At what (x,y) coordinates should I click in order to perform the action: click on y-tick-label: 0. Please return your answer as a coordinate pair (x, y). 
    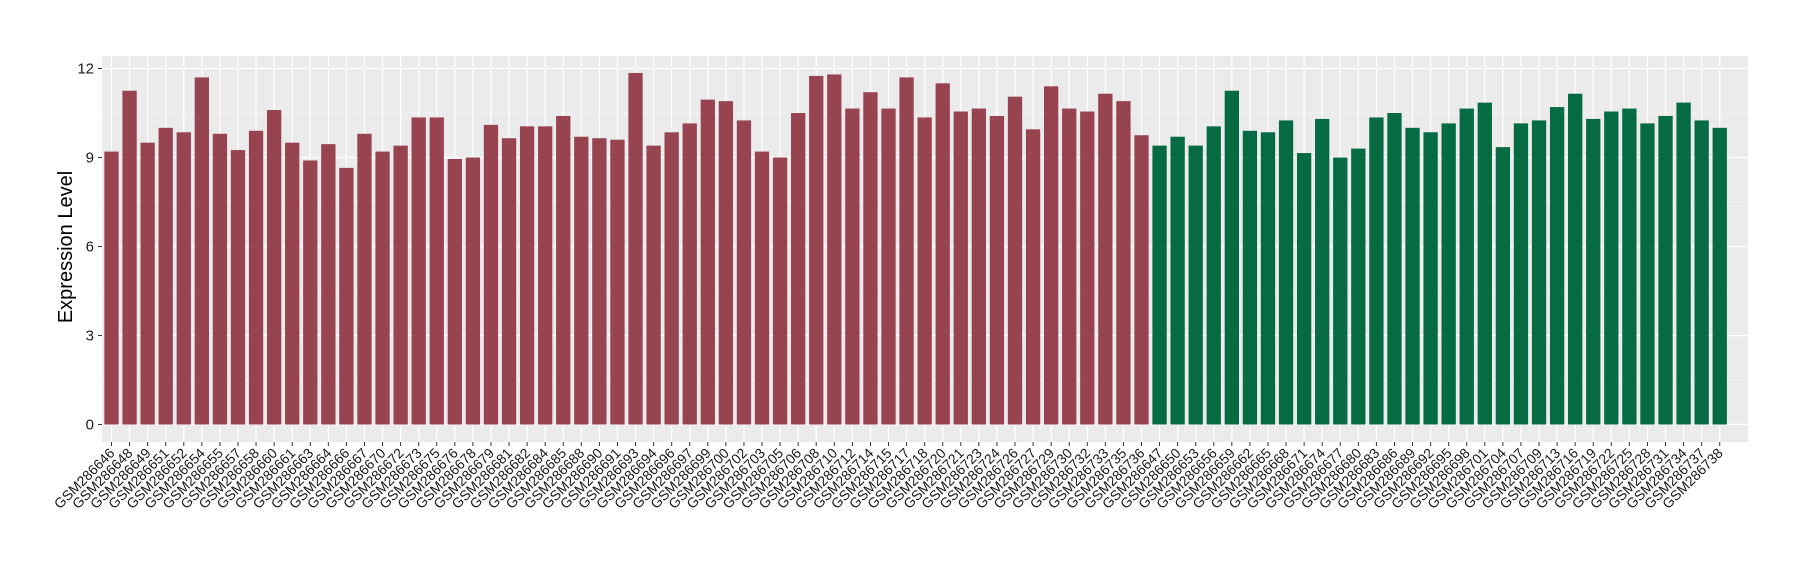
    Looking at the image, I should click on (90, 425).